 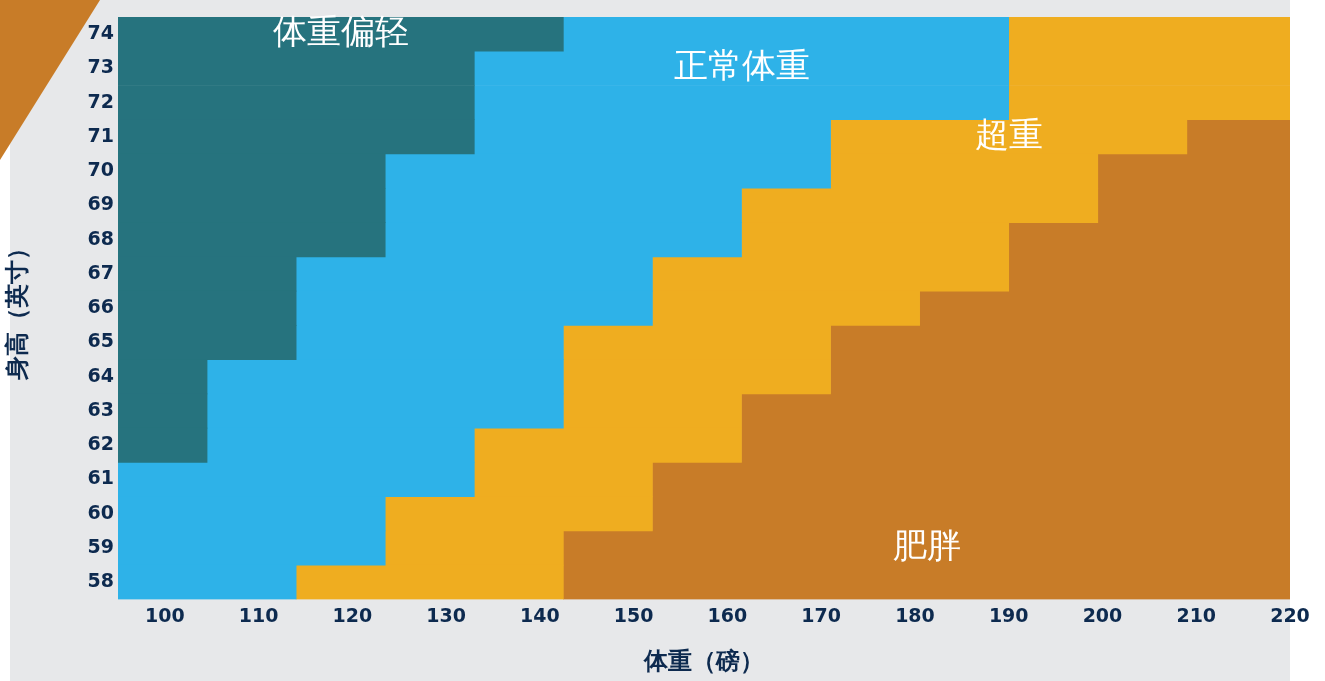 What do you see at coordinates (100, 100) in the screenshot?
I see `y-tick-label: 72` at bounding box center [100, 100].